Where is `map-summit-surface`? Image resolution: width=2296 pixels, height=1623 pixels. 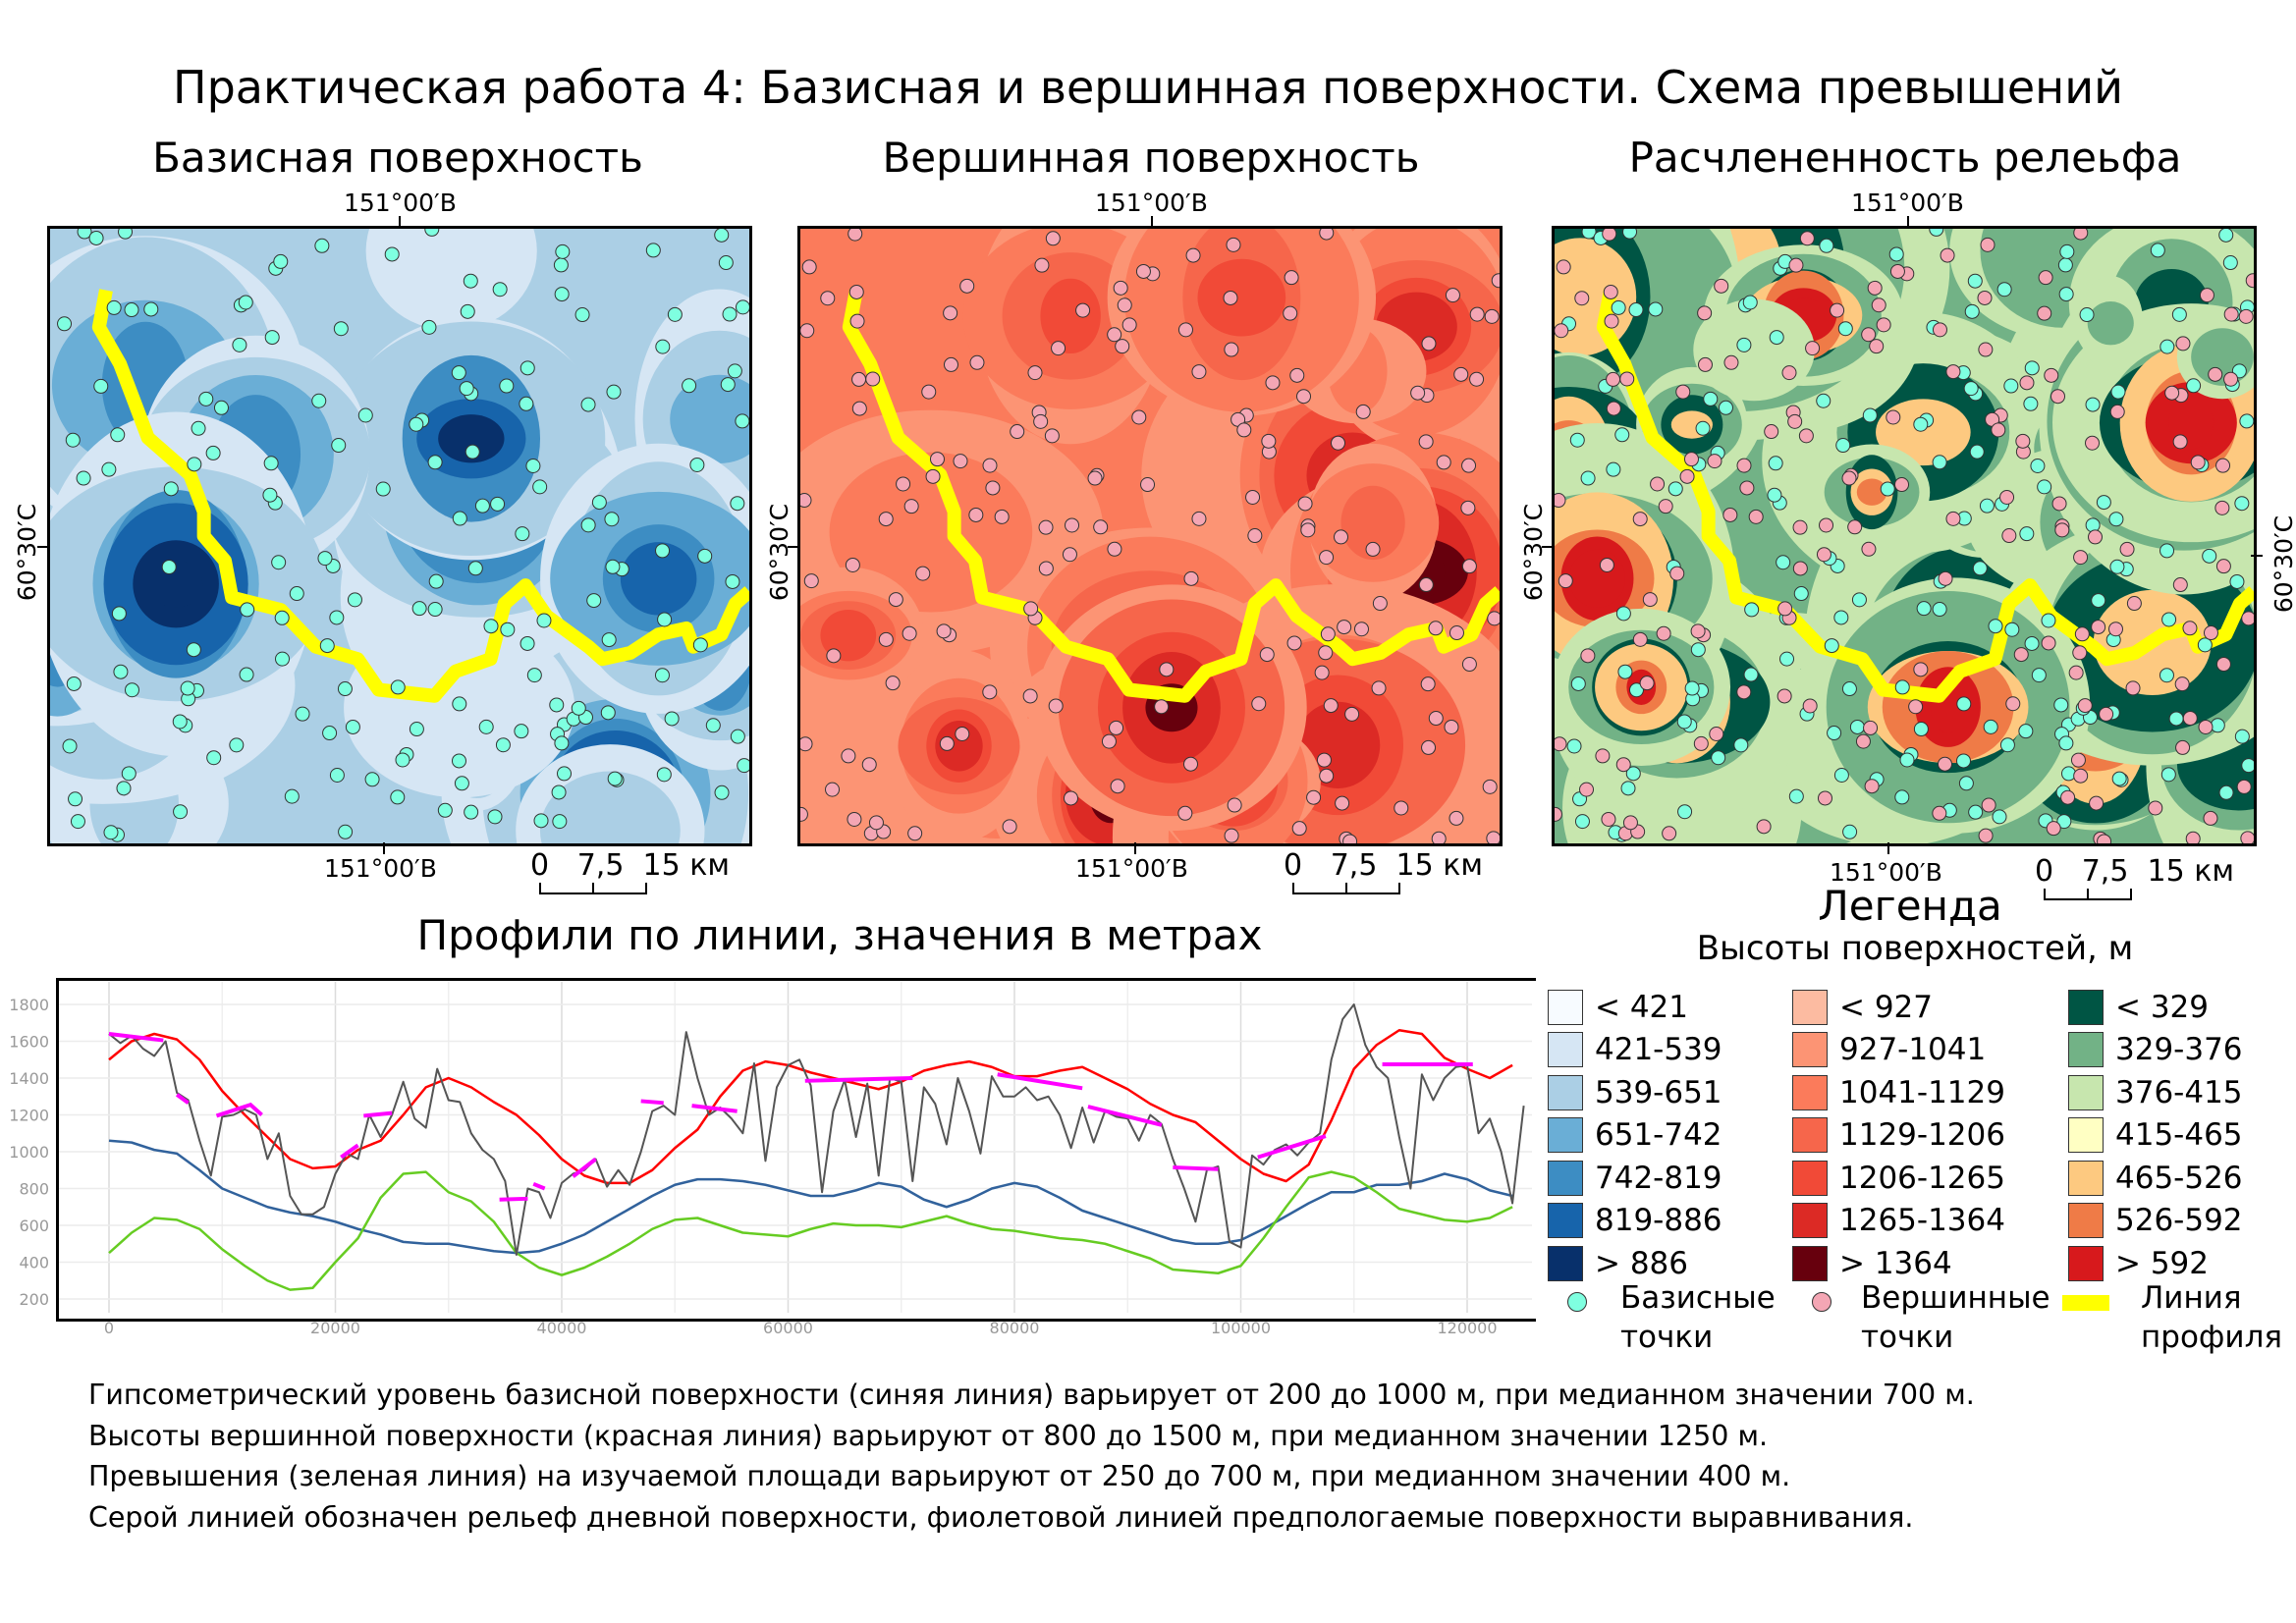
map-summit-surface is located at coordinates (1150, 536).